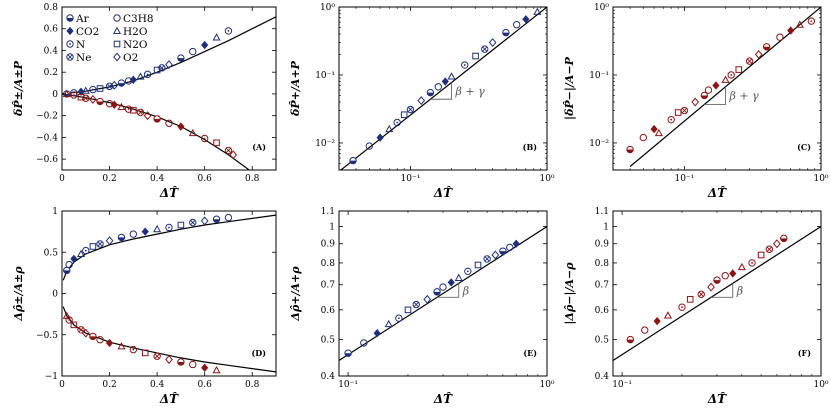 This screenshot has height=410, width=831. What do you see at coordinates (252, 179) in the screenshot?
I see `x-tick-label: 0.8` at bounding box center [252, 179].